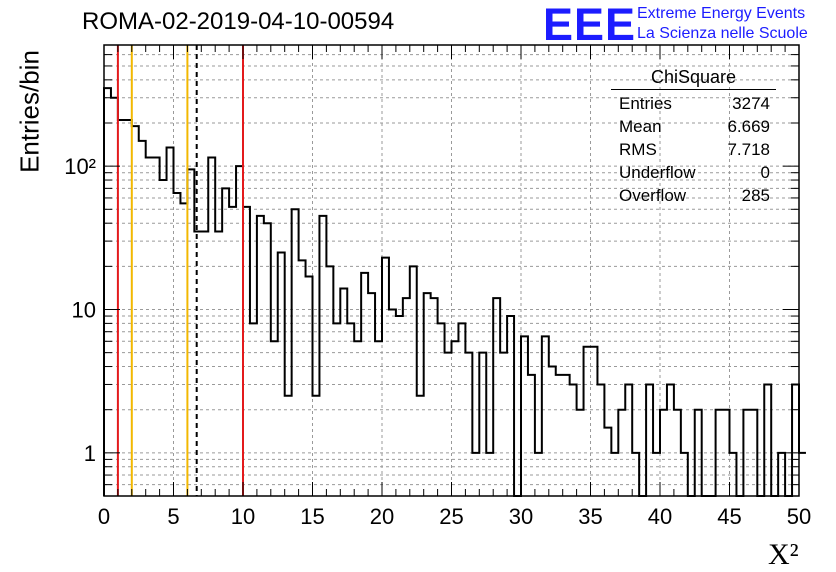  I want to click on x-tick-label: 20, so click(382, 516).